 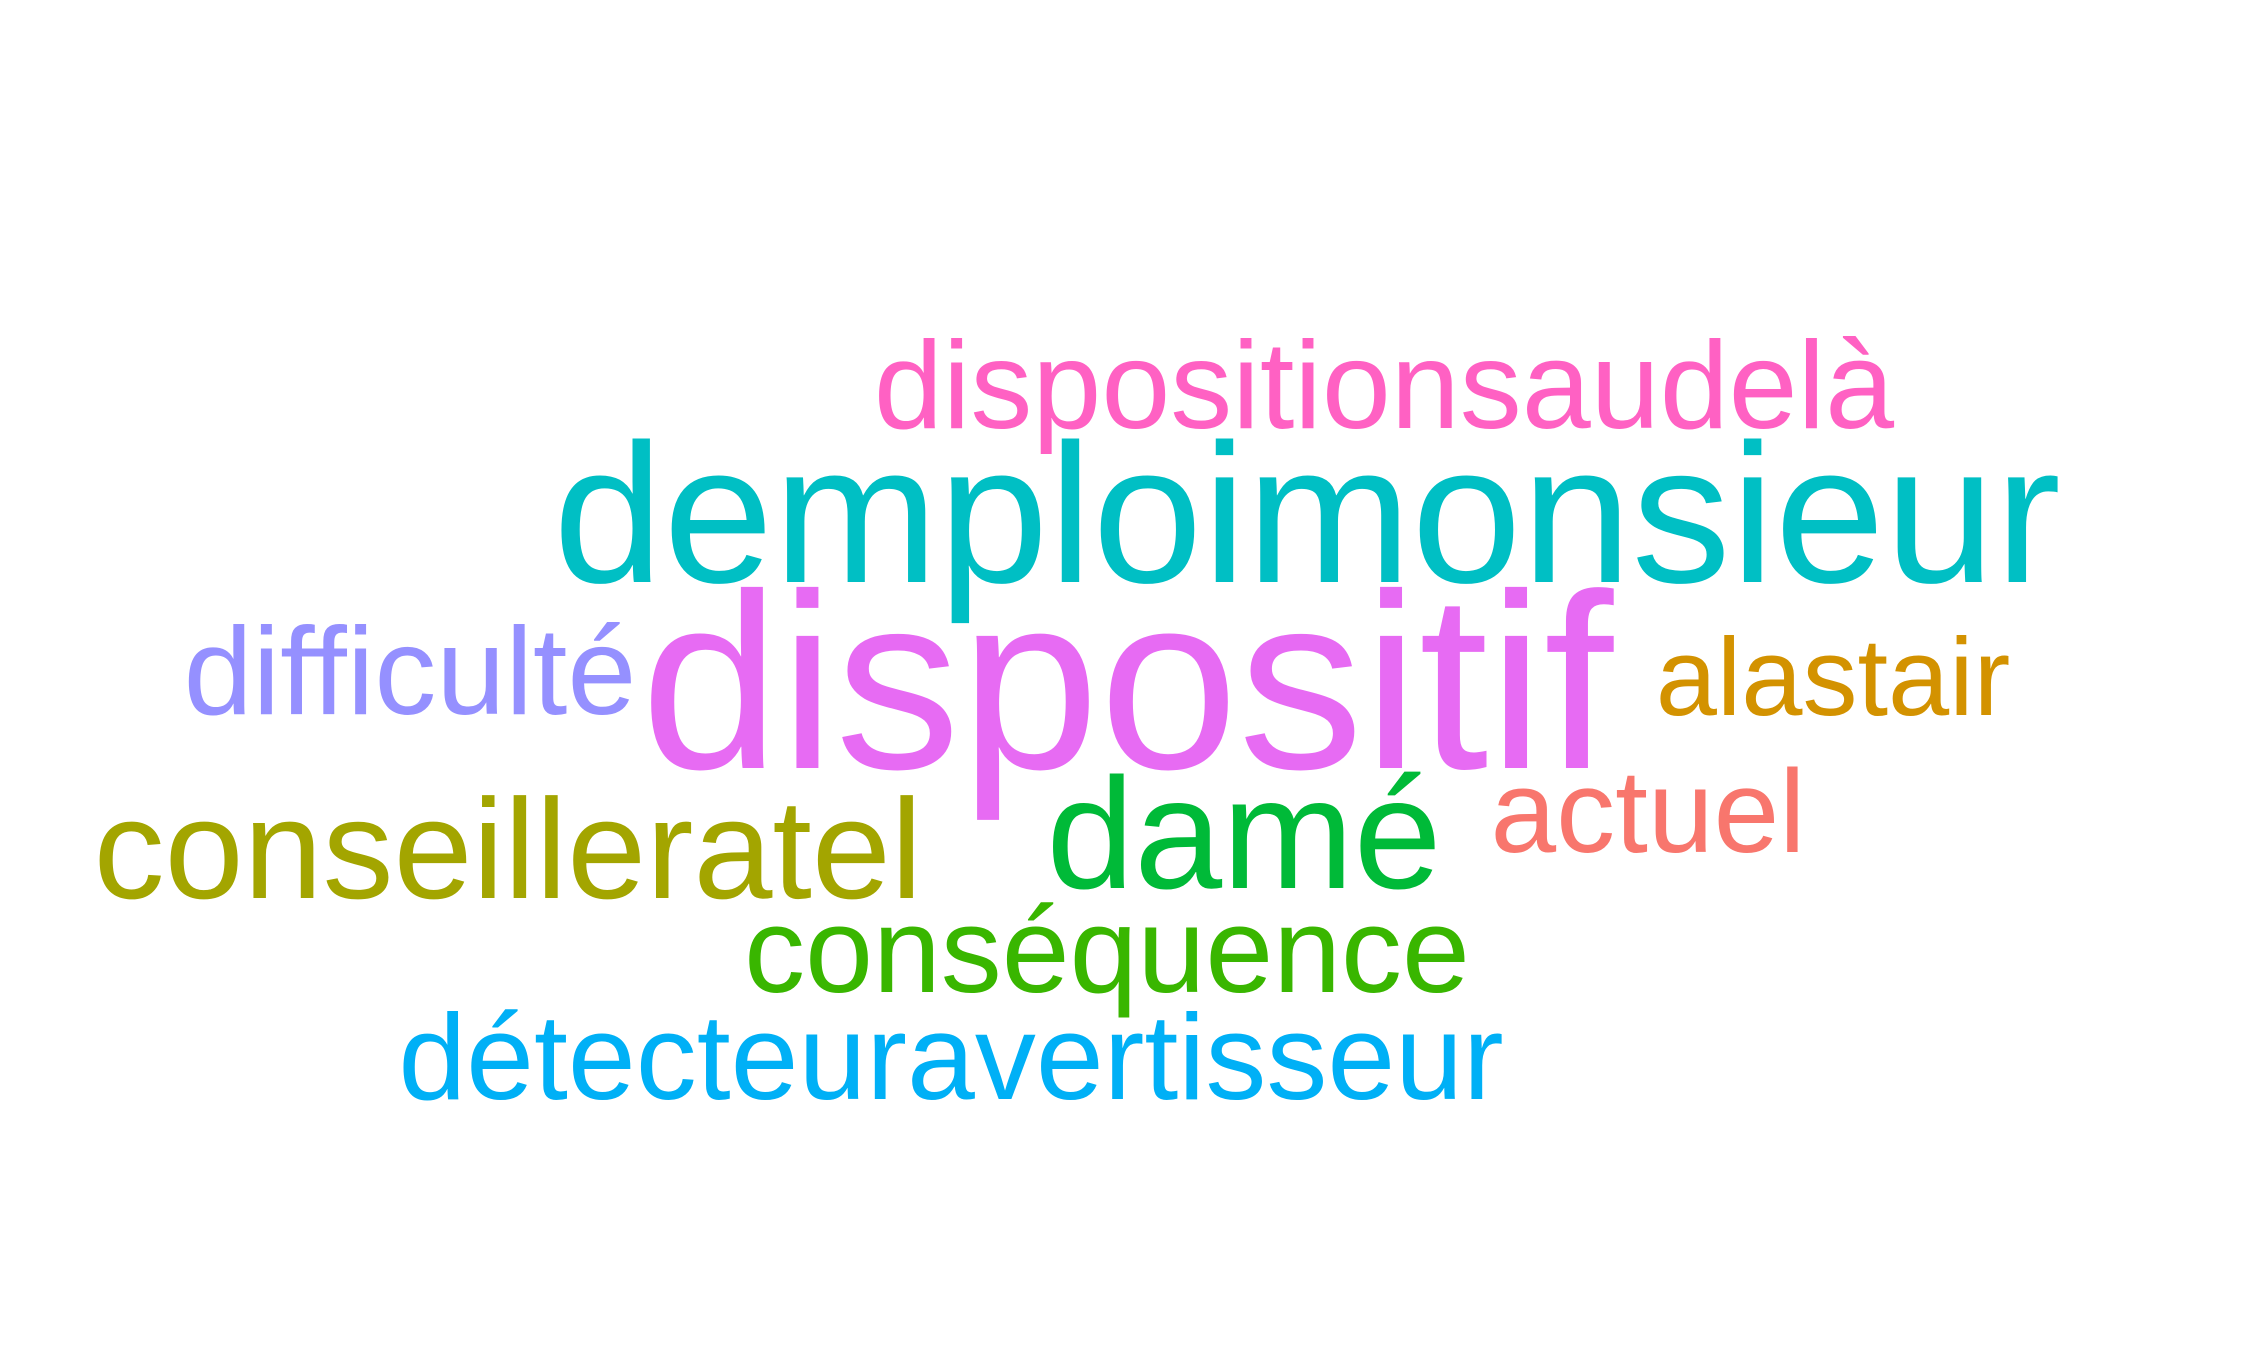 I want to click on word-consequence: conséquence, so click(x=1107, y=950).